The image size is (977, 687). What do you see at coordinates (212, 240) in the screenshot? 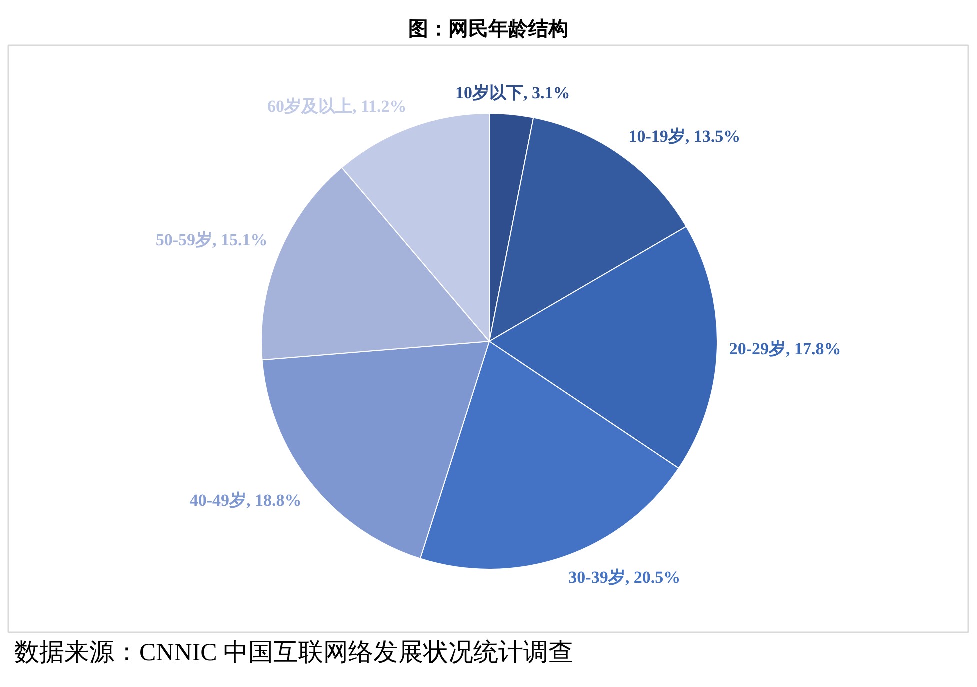
I see `slice-label: 50-59岁, 15.1%` at bounding box center [212, 240].